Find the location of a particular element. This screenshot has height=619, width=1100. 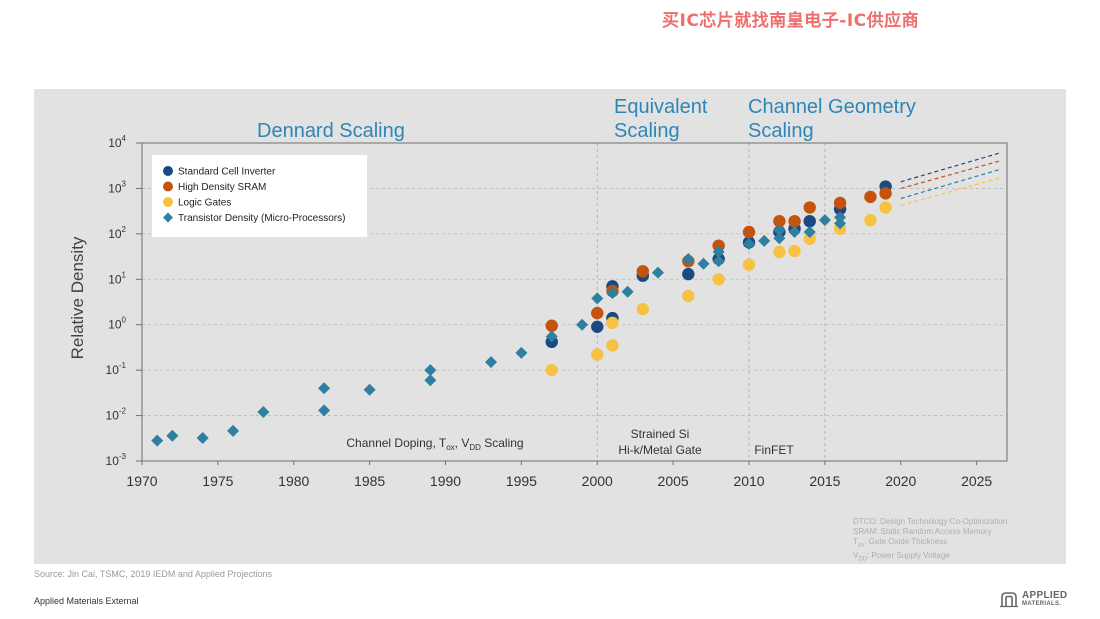

era-title-equivalent-line2: Scaling is located at coordinates (647, 131).